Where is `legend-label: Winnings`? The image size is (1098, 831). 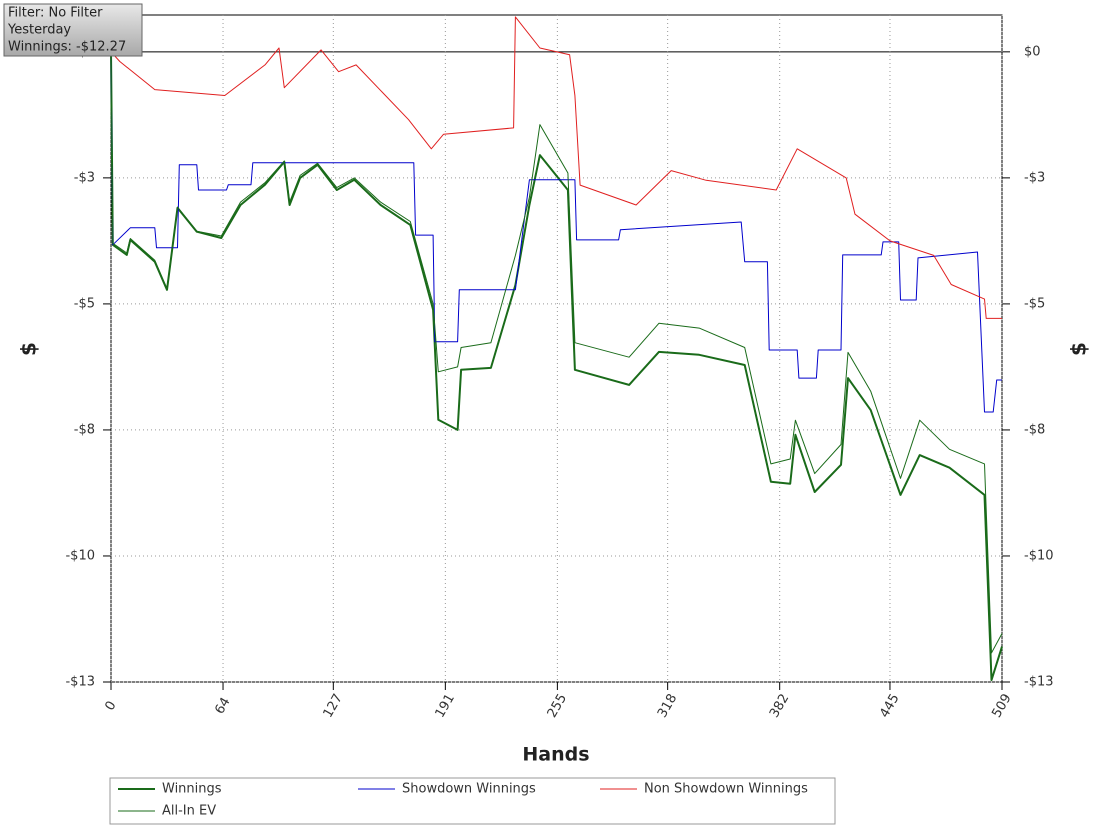 legend-label: Winnings is located at coordinates (192, 789).